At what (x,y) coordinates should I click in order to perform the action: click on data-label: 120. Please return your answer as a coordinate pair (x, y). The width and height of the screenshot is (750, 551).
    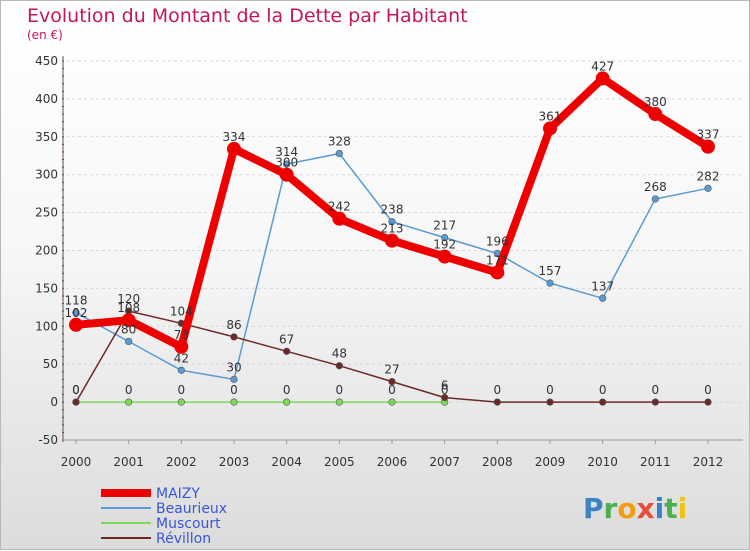
    Looking at the image, I should click on (128, 299).